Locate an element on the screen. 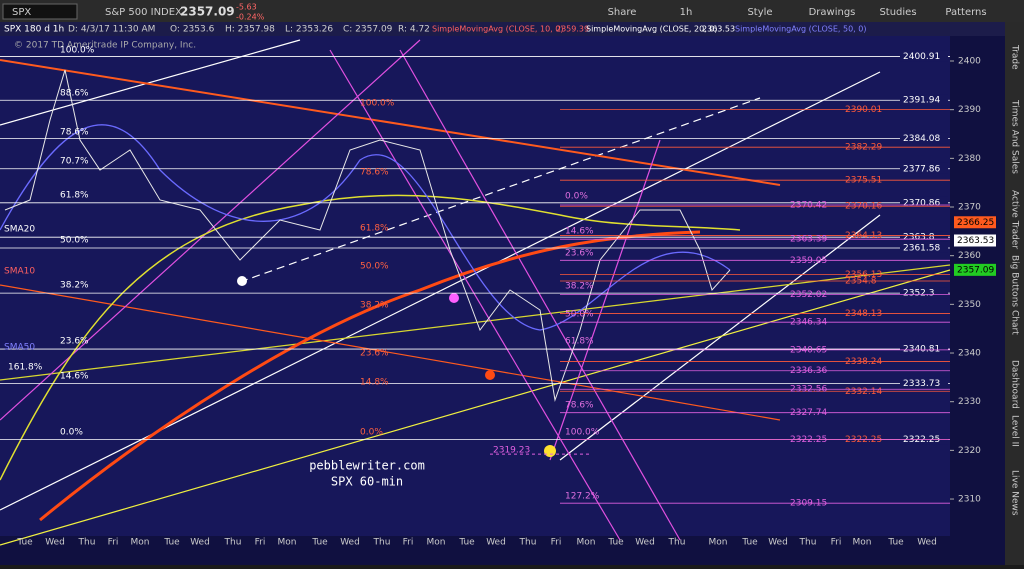  level-label: 2370.42 is located at coordinates (808, 205).